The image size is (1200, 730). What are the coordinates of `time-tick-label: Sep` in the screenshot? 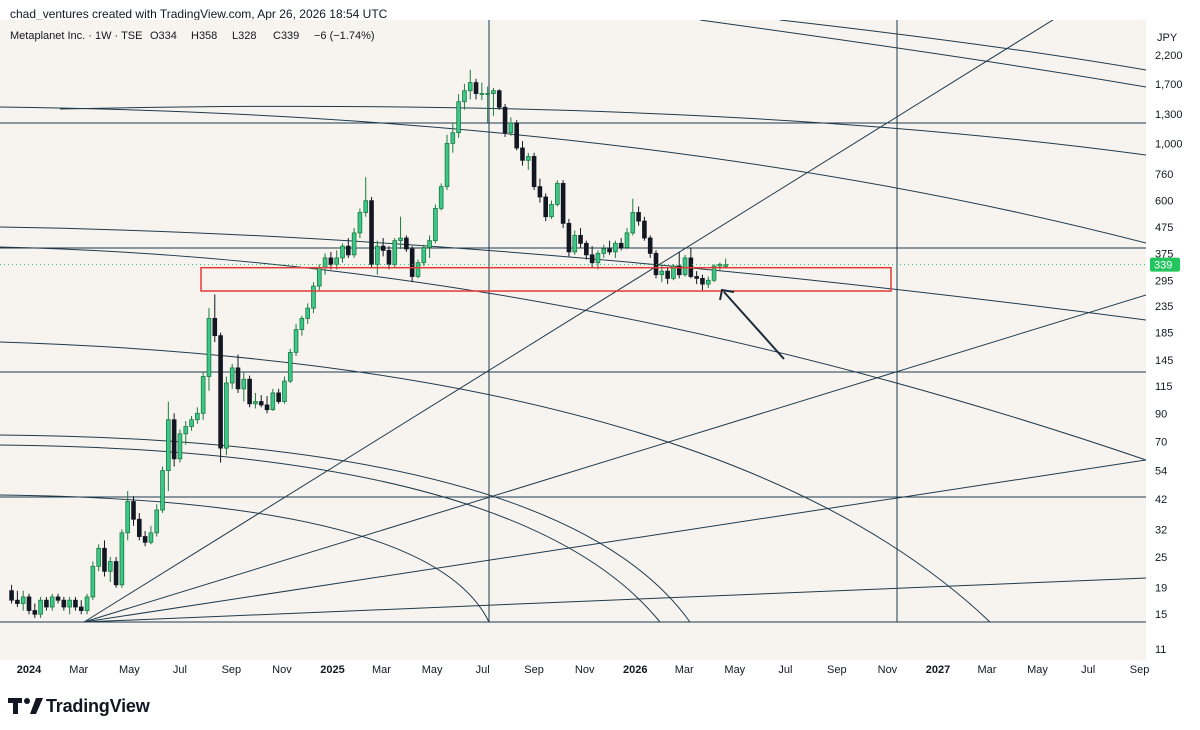 It's located at (232, 670).